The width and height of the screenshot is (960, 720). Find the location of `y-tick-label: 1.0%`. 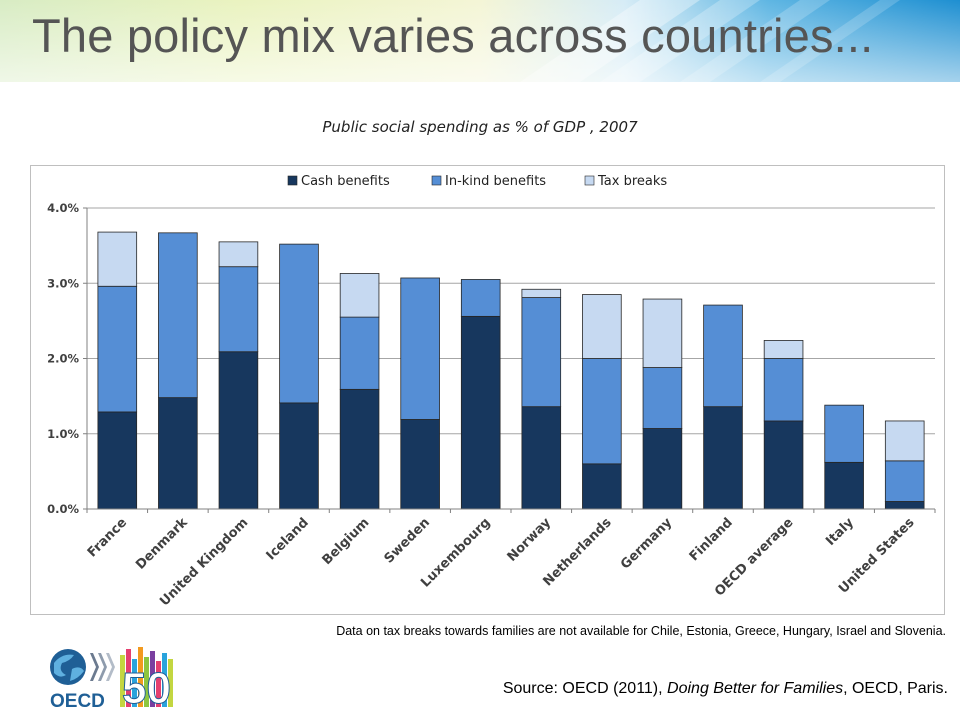

y-tick-label: 1.0% is located at coordinates (63, 434).